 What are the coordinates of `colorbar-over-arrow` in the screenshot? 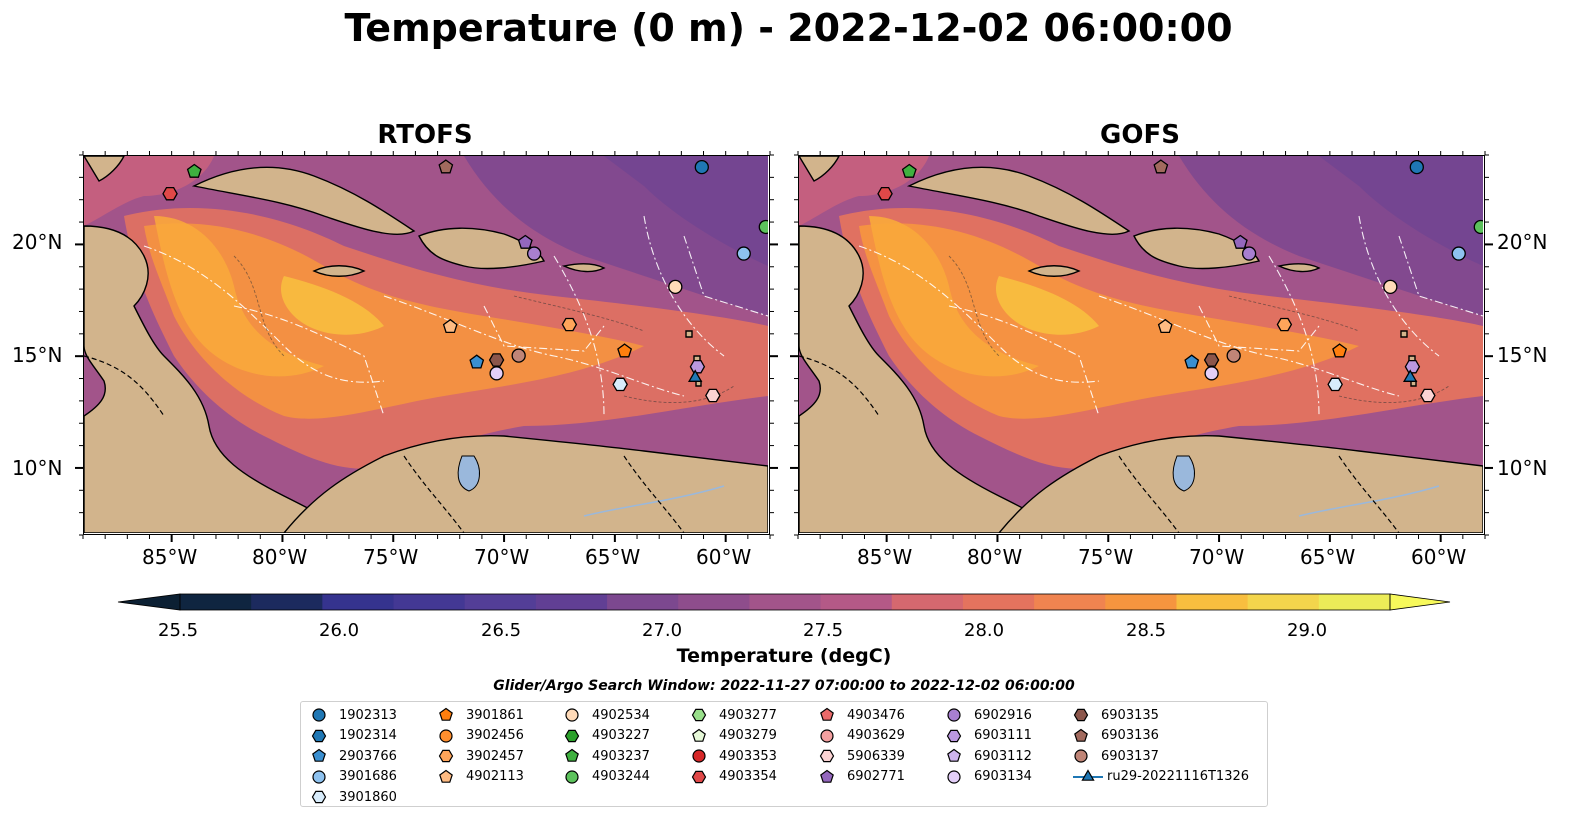 It's located at (1420, 602).